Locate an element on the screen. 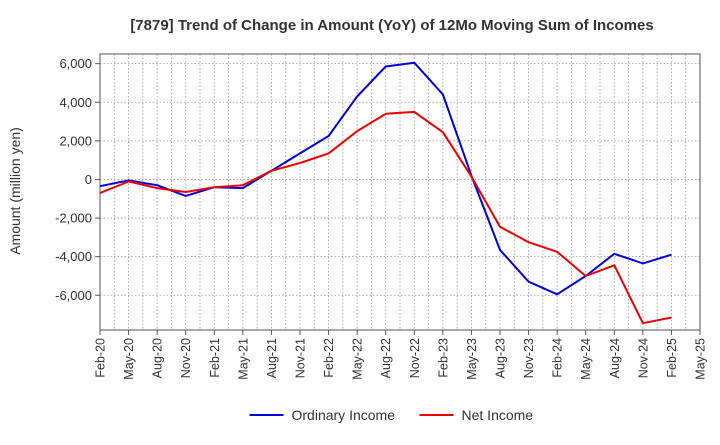 The image size is (720, 445). y-tick-label: 4,000 is located at coordinates (75, 102).